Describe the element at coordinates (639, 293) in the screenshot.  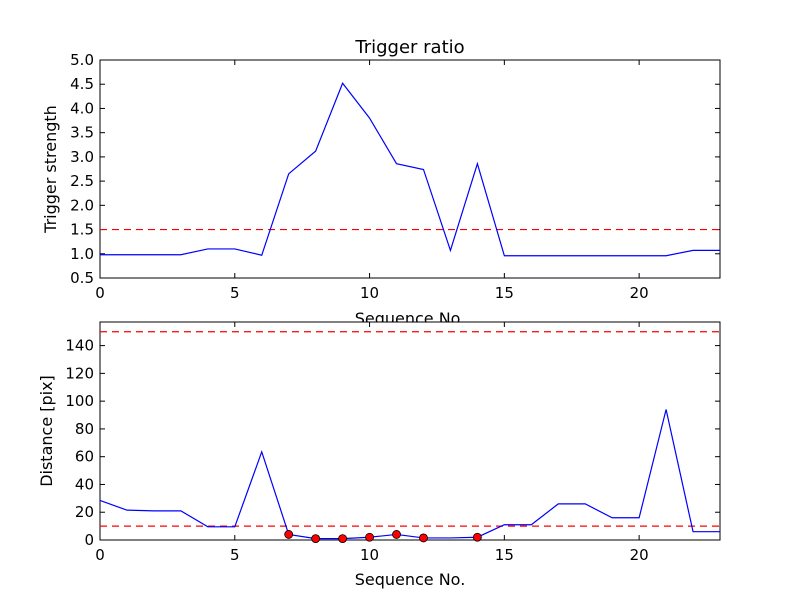
I see `chart1-xtick-label: 20` at that location.